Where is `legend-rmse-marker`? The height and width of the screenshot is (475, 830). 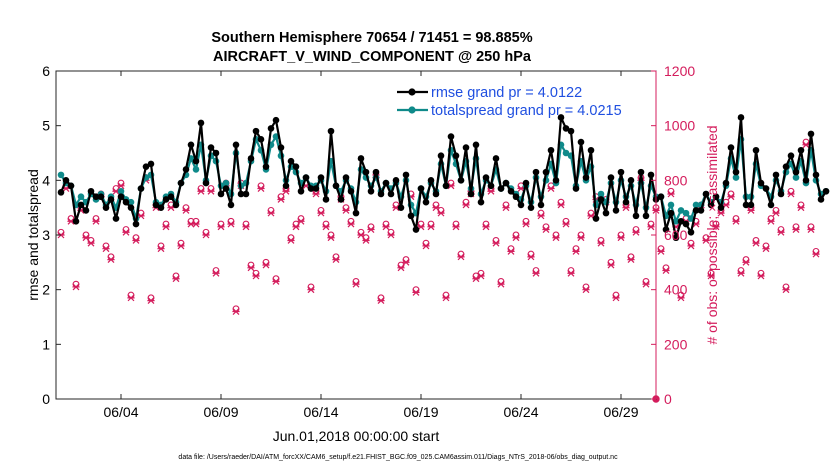 legend-rmse-marker is located at coordinates (412, 92).